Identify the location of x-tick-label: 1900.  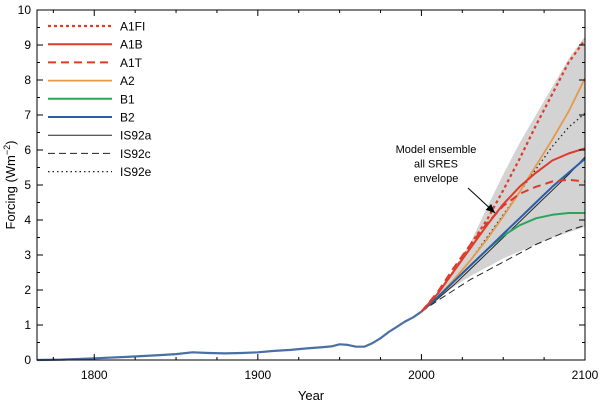
(257, 375).